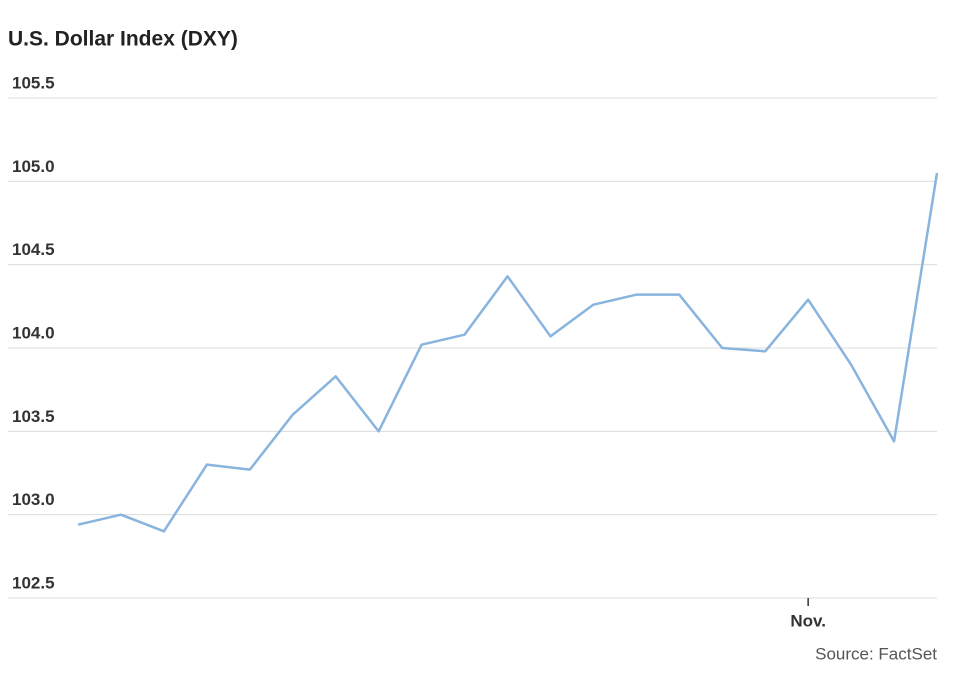 The image size is (954, 683). I want to click on source-note: Source: FactSet, so click(876, 653).